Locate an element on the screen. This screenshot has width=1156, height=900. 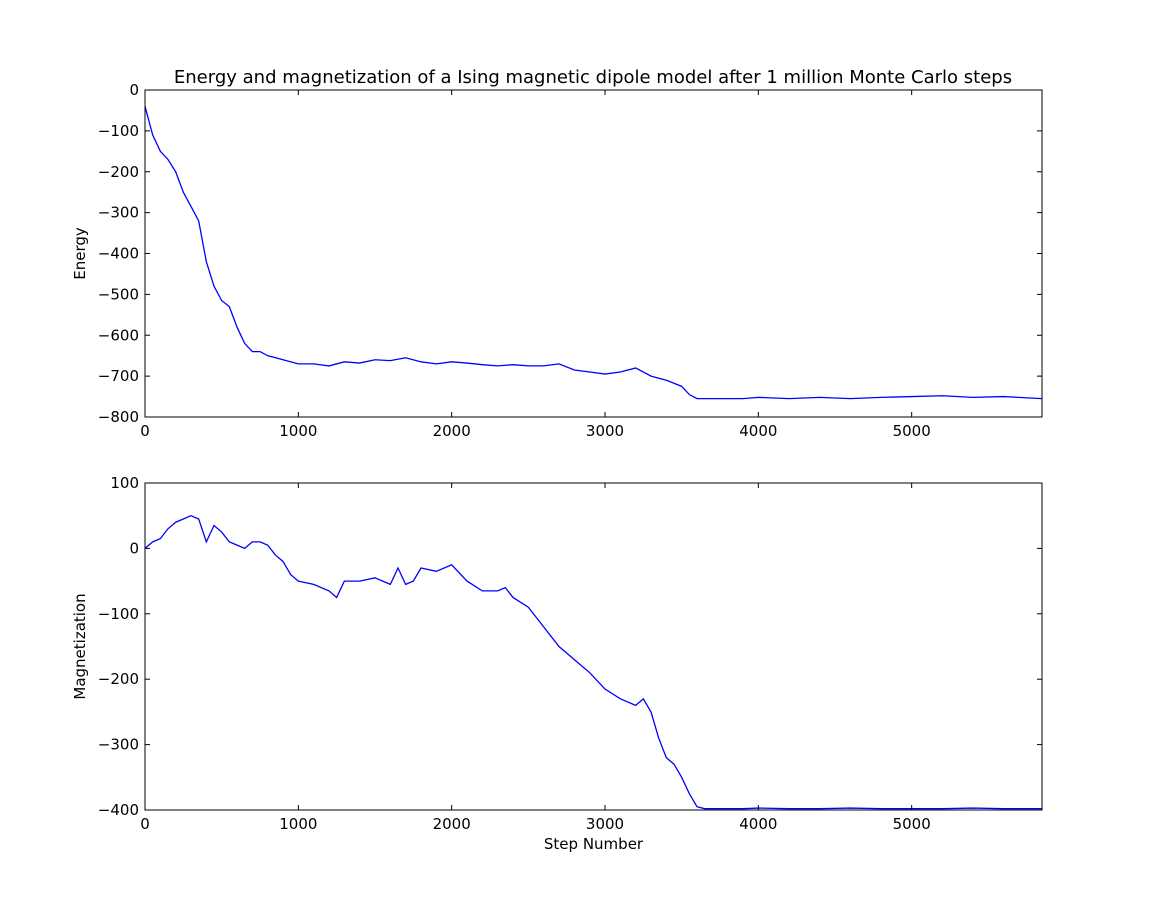
energy-ytick-label: 0 is located at coordinates (134, 90).